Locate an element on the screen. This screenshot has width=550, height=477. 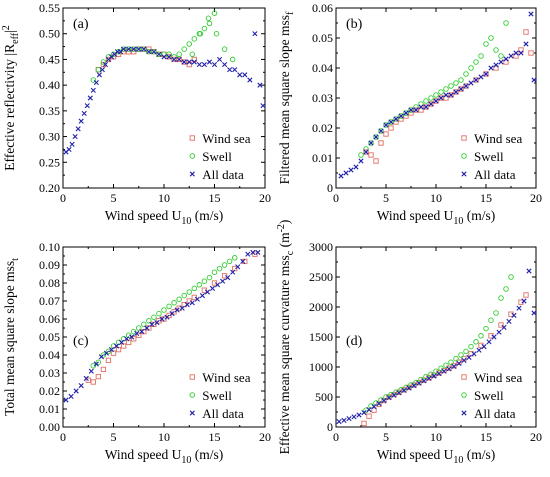
x-axis-label-sub: 10 is located at coordinates (186, 221).